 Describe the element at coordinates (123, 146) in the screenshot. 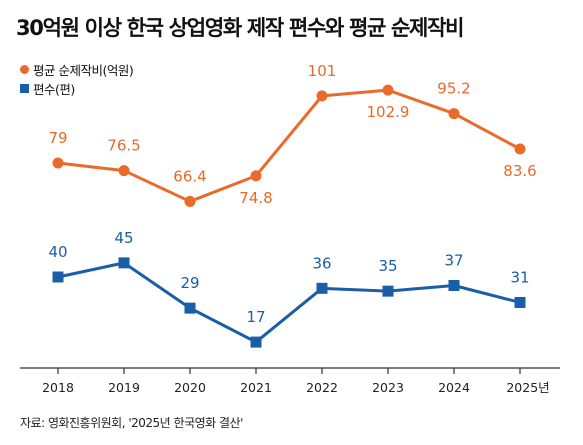

I see `cost-data-label: 76.5` at that location.